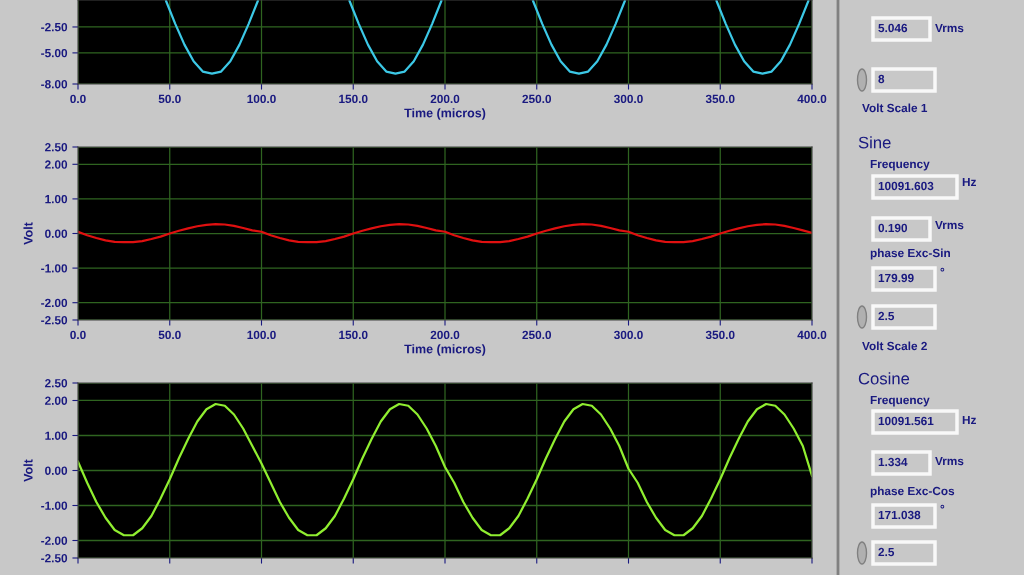 This screenshot has height=575, width=1024. I want to click on text: 0.190, so click(893, 228).